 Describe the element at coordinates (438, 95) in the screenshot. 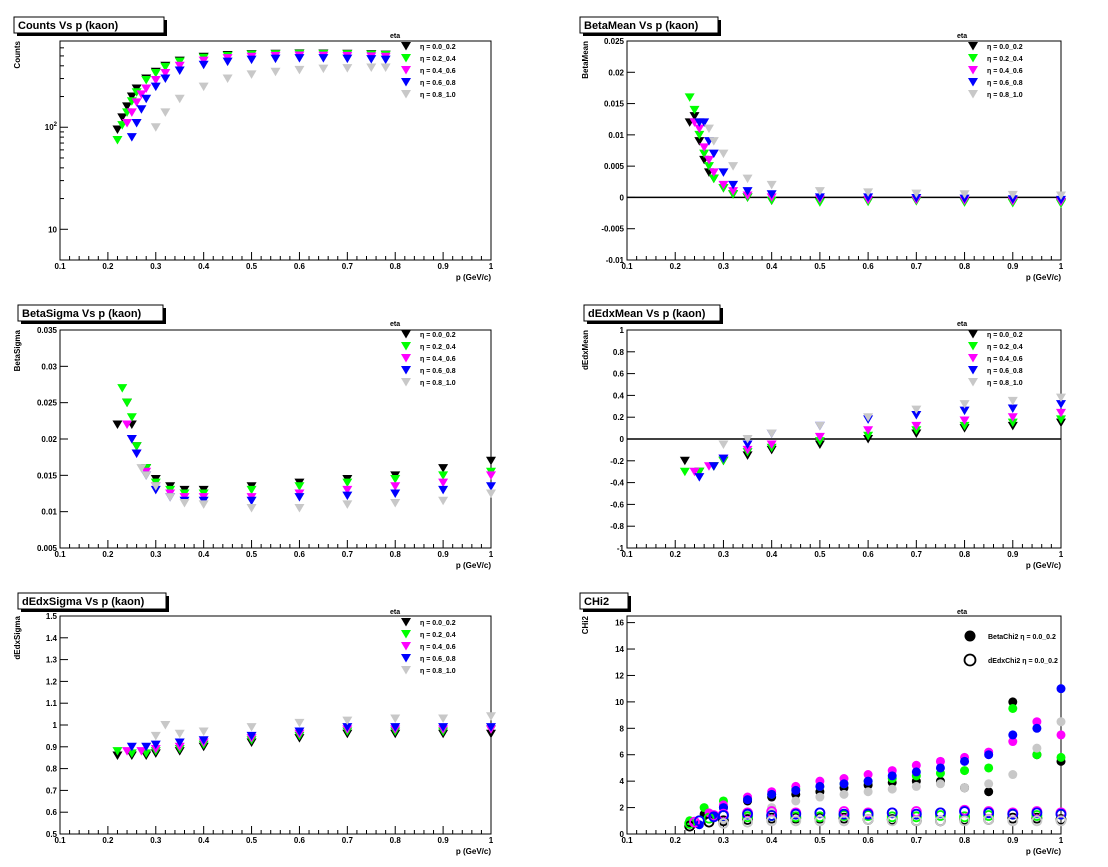

I see `legend-entry: η = 0.8_1.0` at that location.